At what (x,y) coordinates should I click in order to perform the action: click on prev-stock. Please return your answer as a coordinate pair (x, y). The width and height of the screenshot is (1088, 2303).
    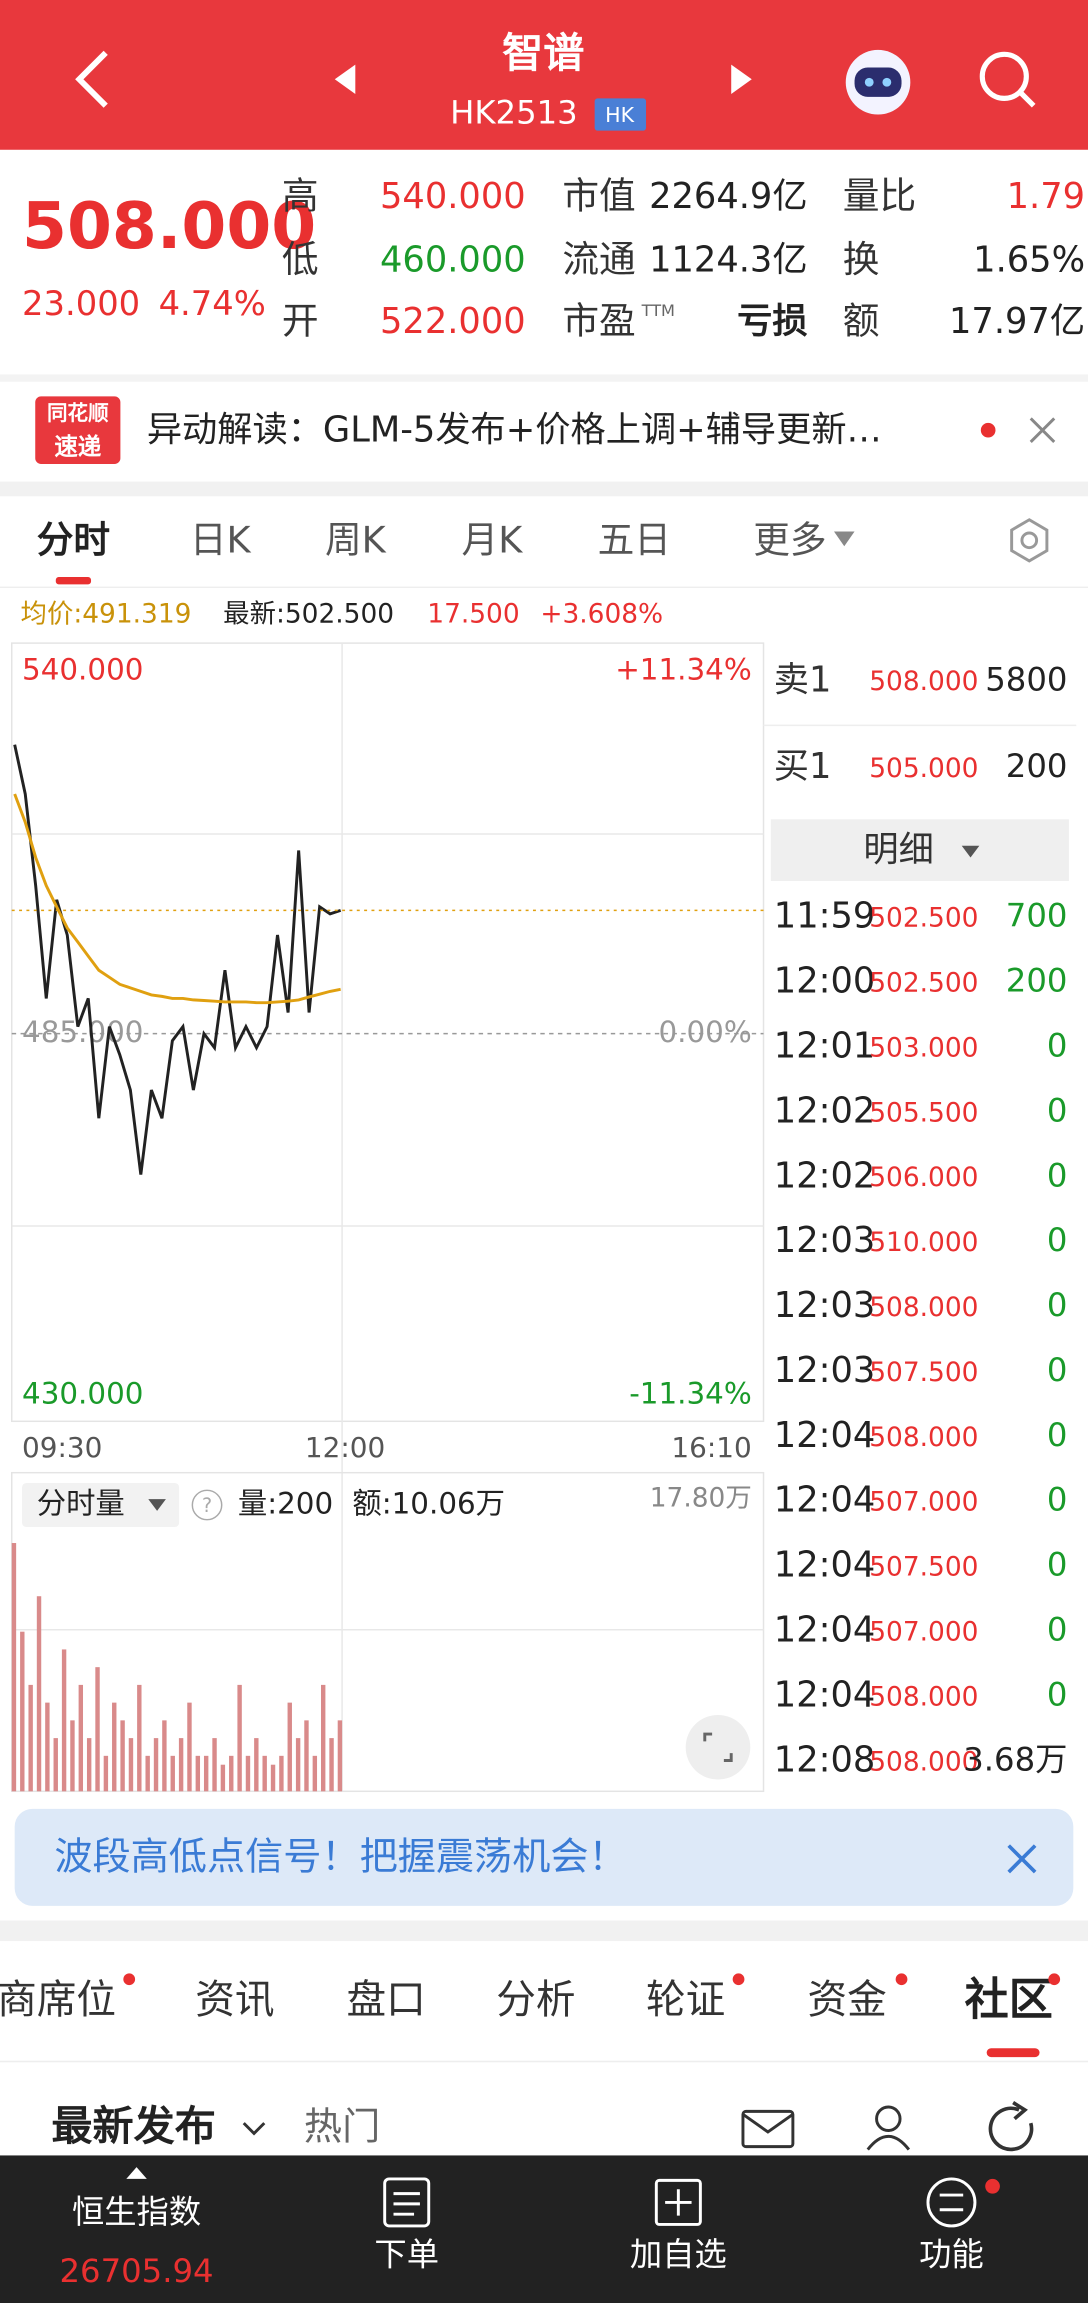
    Looking at the image, I should click on (345, 79).